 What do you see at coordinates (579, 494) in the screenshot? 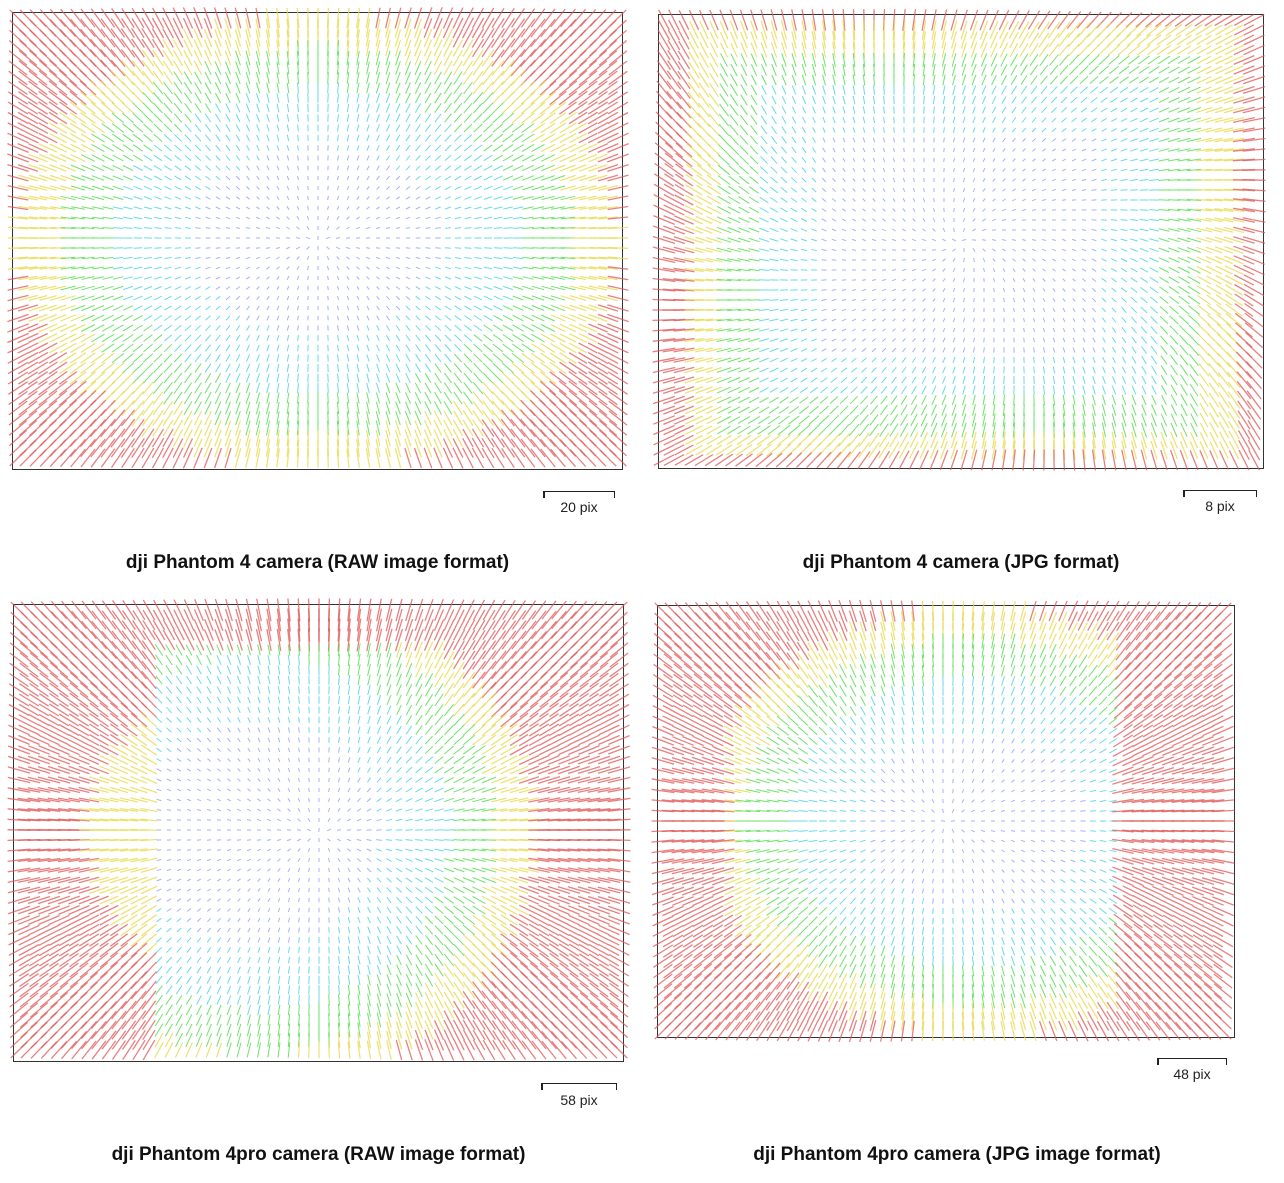
I see `scale-bar` at bounding box center [579, 494].